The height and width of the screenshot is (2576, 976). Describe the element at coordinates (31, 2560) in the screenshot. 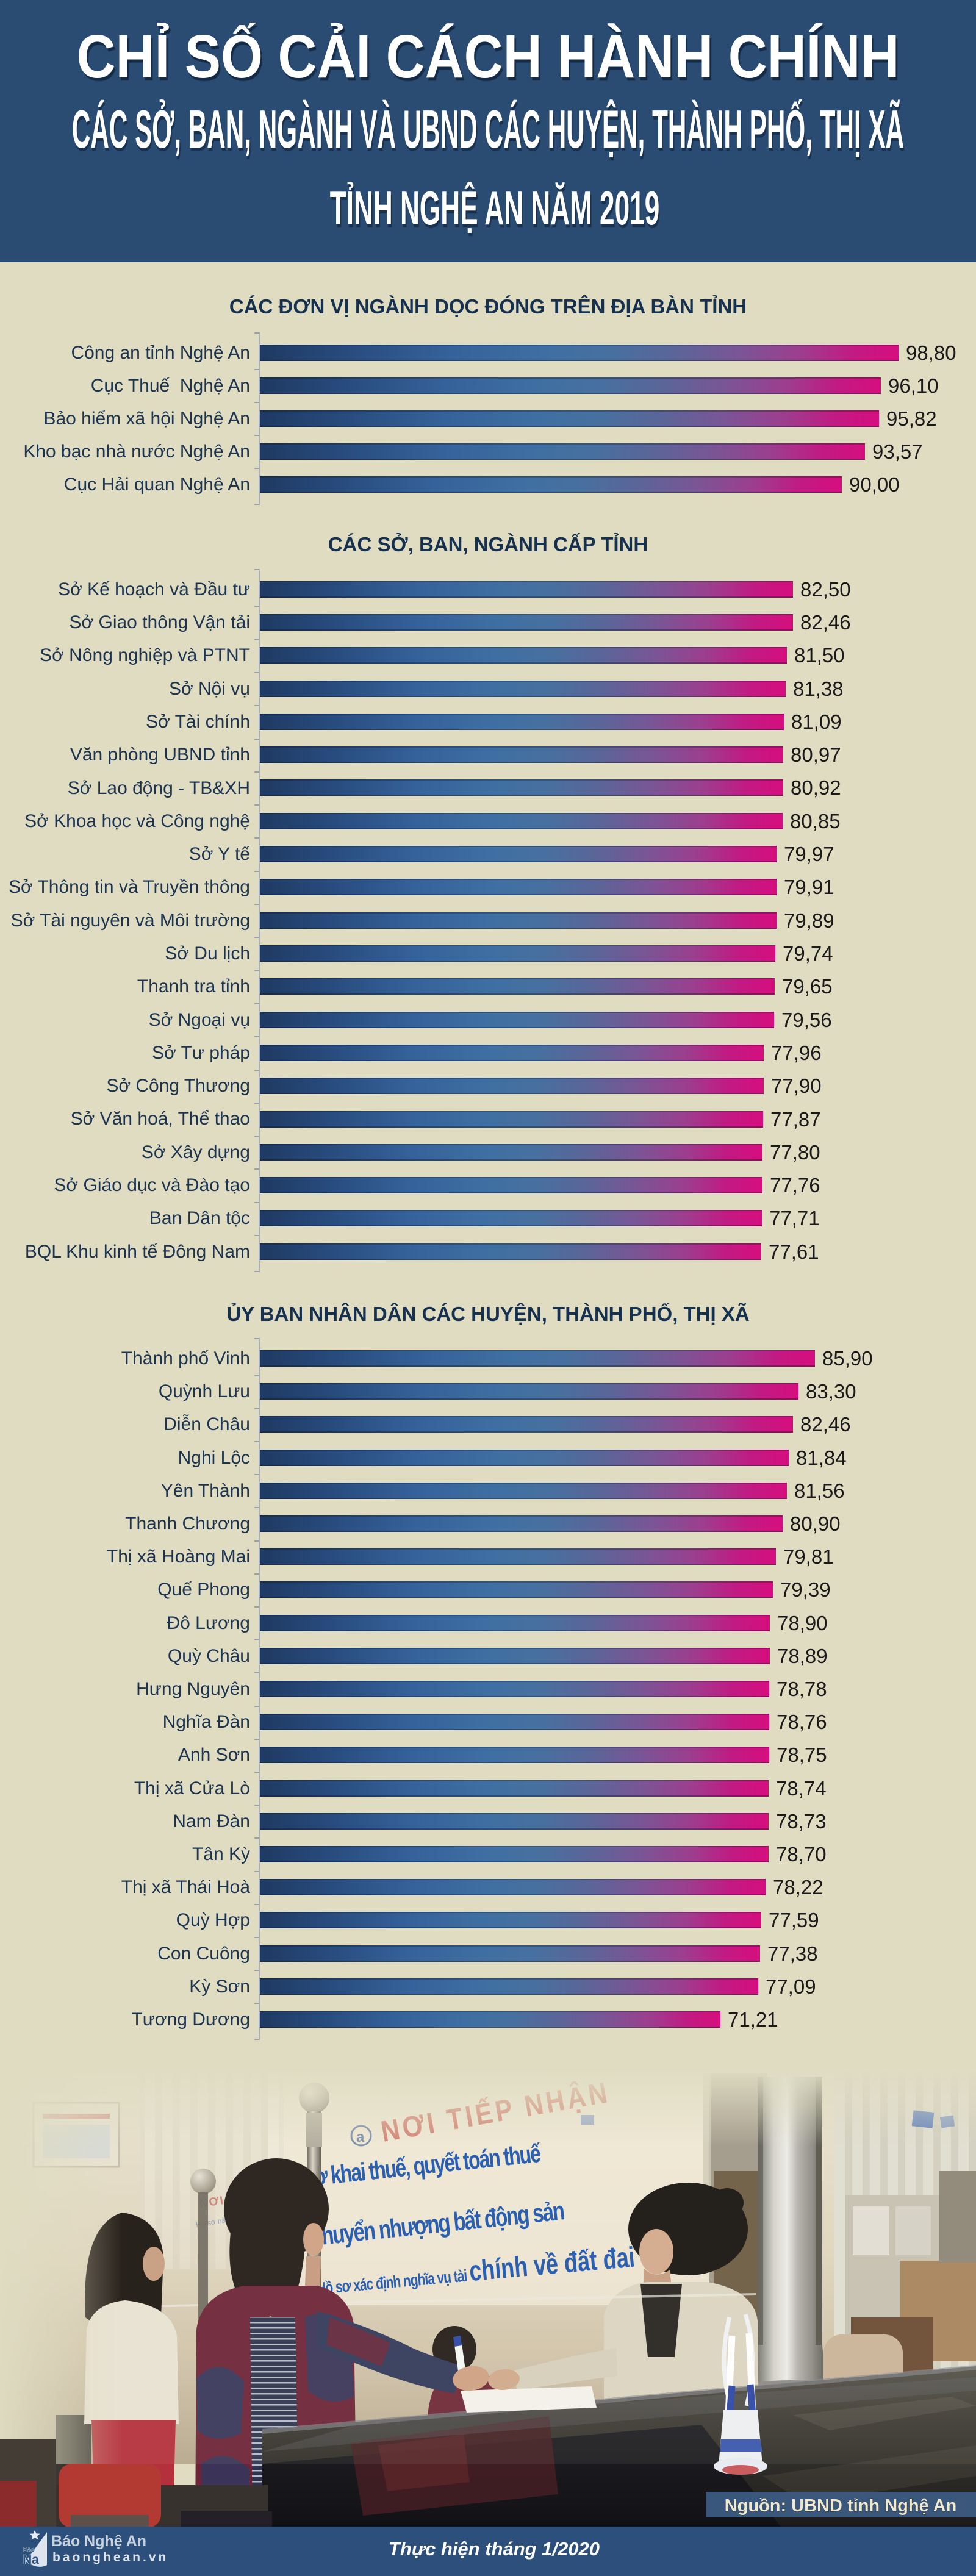

I see `svg-text: Na` at that location.